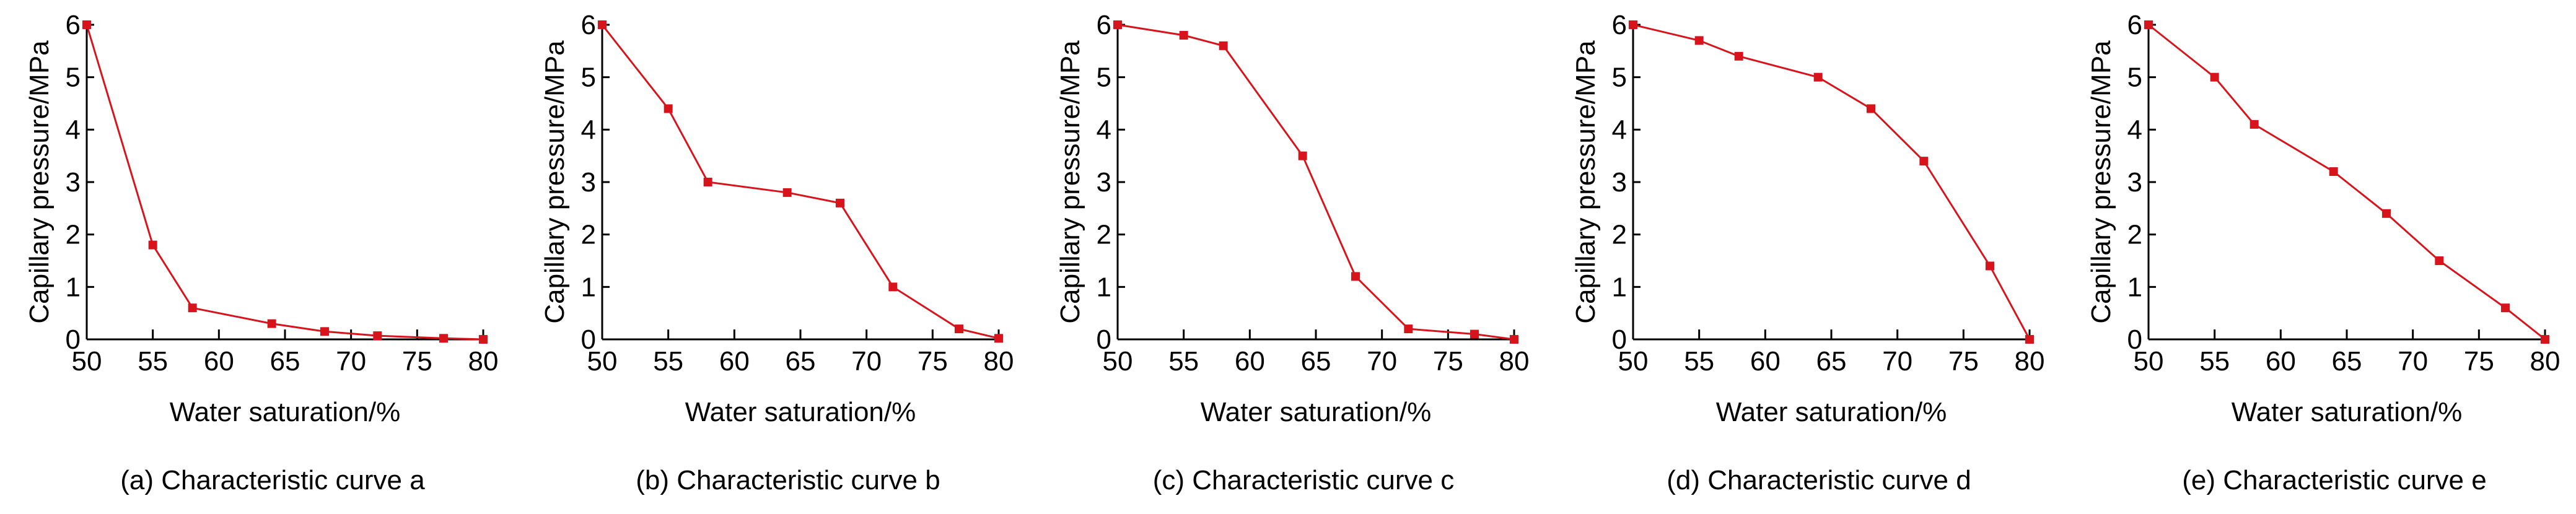 The width and height of the screenshot is (2576, 514). What do you see at coordinates (2334, 480) in the screenshot?
I see `panel-caption: (e) Characteristic curve e` at bounding box center [2334, 480].